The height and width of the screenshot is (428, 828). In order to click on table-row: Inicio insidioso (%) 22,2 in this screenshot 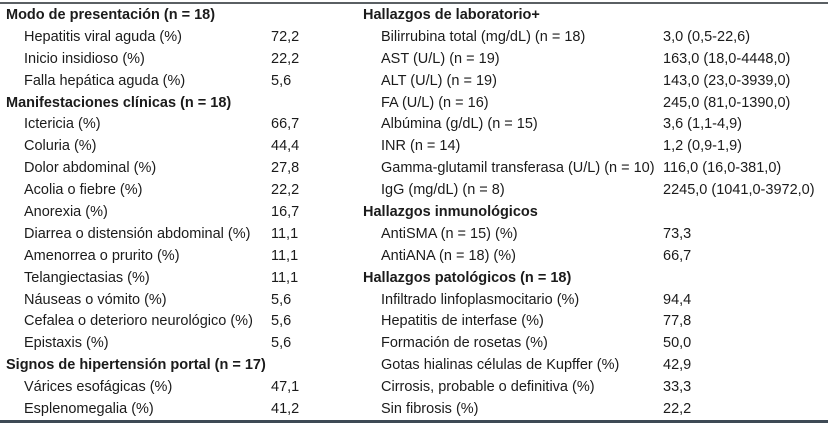, I will do `click(182, 60)`.